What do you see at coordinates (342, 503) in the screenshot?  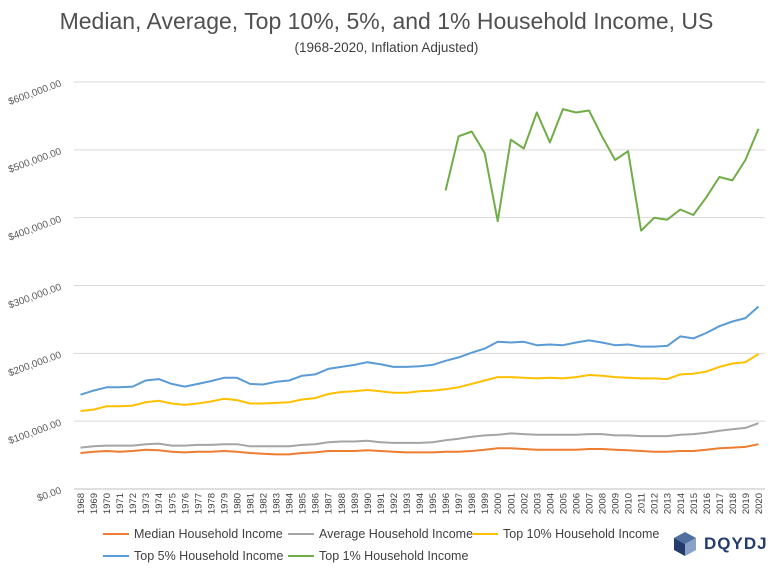 I see `x-tick-label: 1988` at bounding box center [342, 503].